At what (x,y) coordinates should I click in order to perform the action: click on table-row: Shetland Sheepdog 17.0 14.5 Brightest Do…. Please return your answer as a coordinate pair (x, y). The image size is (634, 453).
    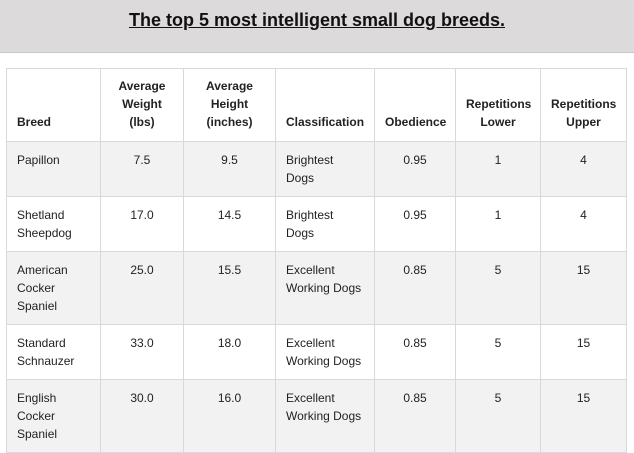
    Looking at the image, I should click on (316, 224).